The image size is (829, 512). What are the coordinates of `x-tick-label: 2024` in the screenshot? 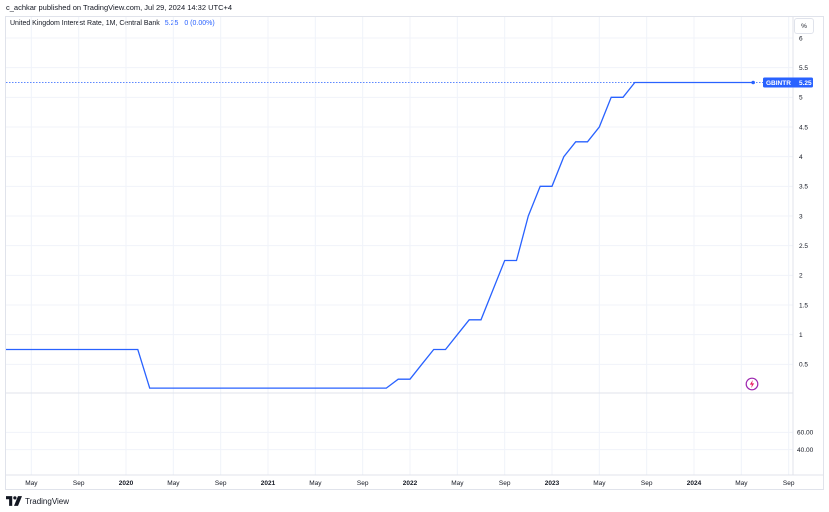 It's located at (694, 483).